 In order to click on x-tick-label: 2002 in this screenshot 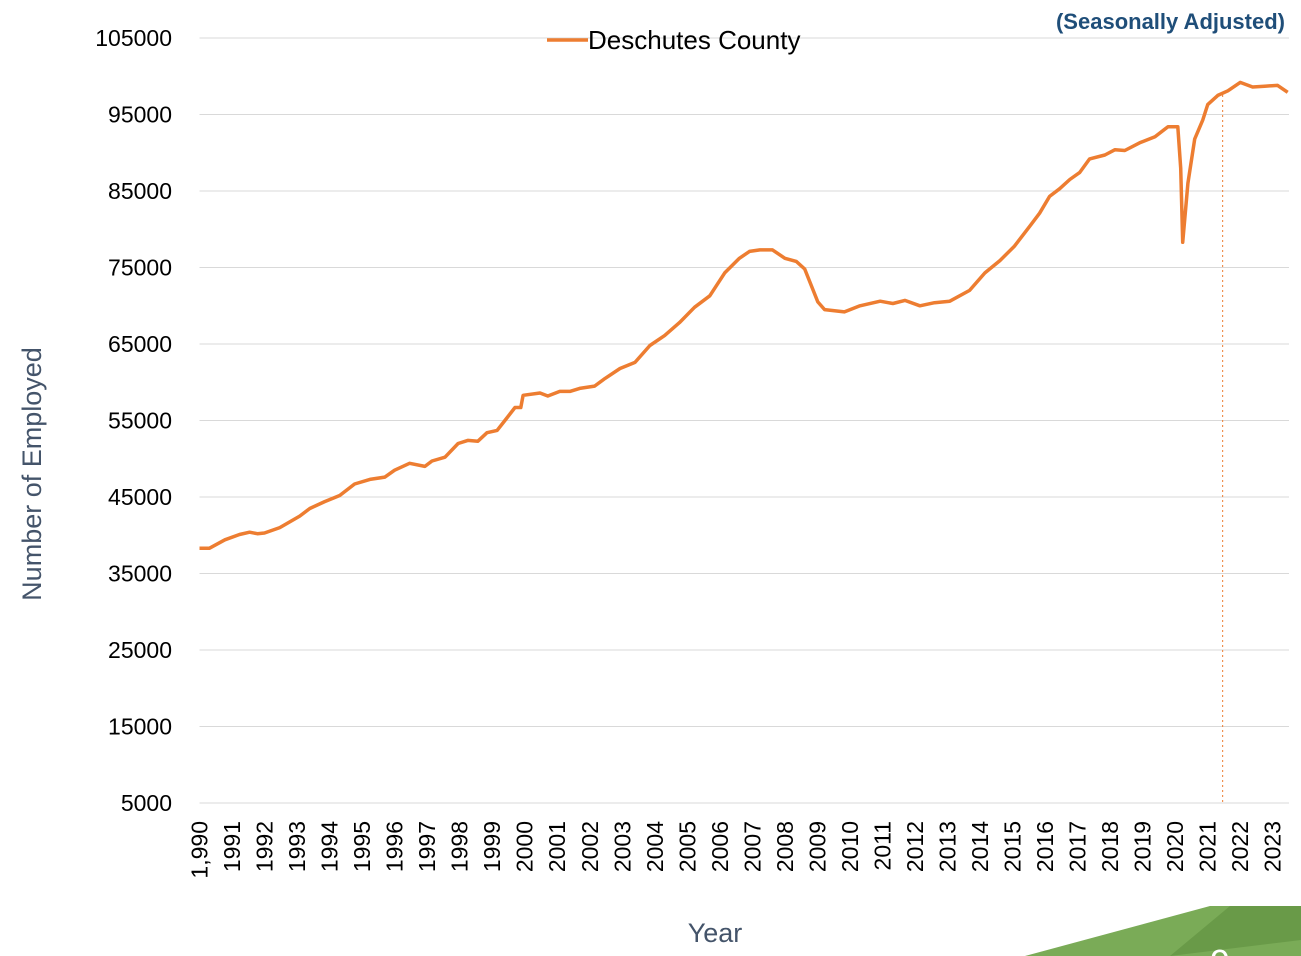, I will do `click(590, 846)`.